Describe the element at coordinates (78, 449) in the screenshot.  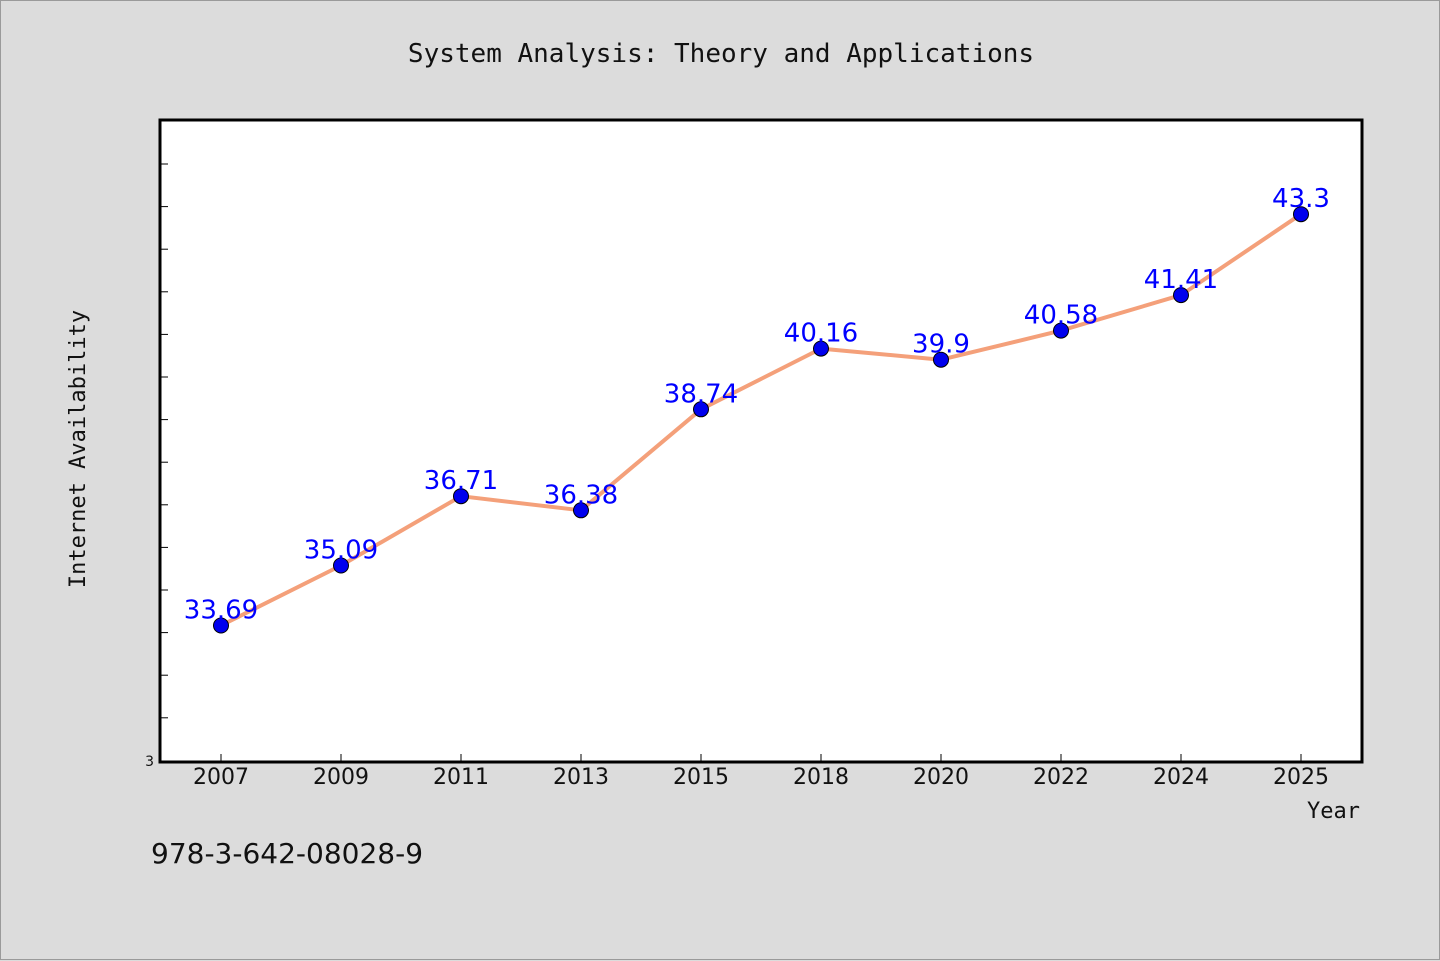
I see `y-axis-title: Internet Availability` at that location.